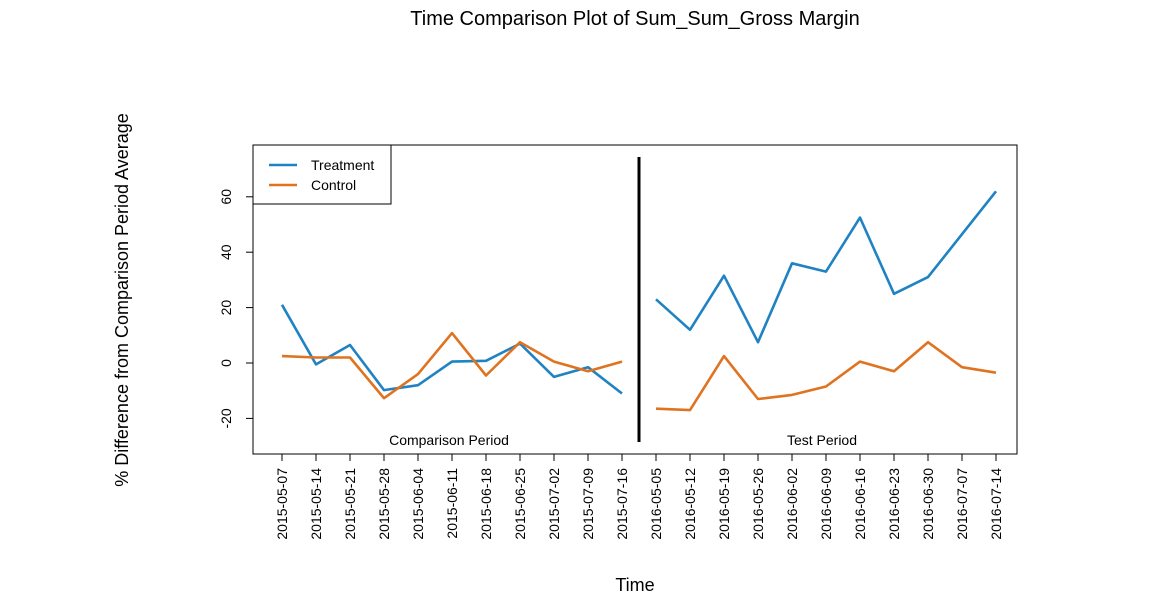  What do you see at coordinates (860, 504) in the screenshot?
I see `x-tick-label: 2016-06-16` at bounding box center [860, 504].